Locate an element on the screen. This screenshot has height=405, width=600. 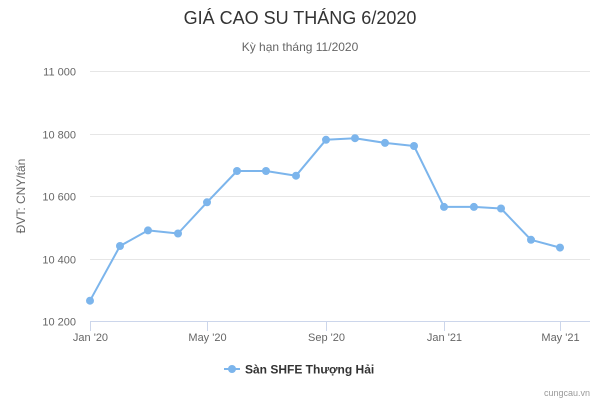
legend-item-label: Sàn SHFE Thượng Hải is located at coordinates (309, 370).